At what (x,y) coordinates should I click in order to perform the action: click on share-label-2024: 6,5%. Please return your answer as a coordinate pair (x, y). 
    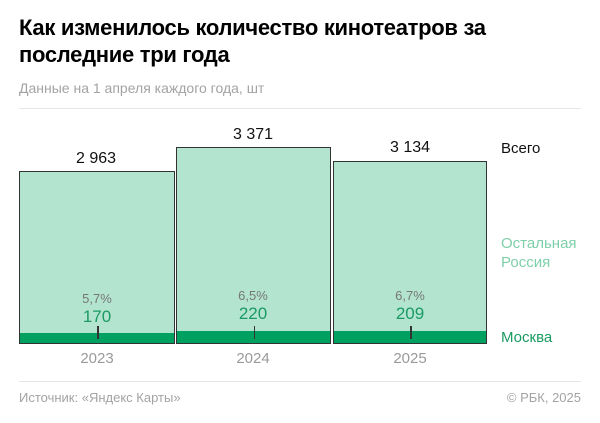
    Looking at the image, I should click on (253, 295).